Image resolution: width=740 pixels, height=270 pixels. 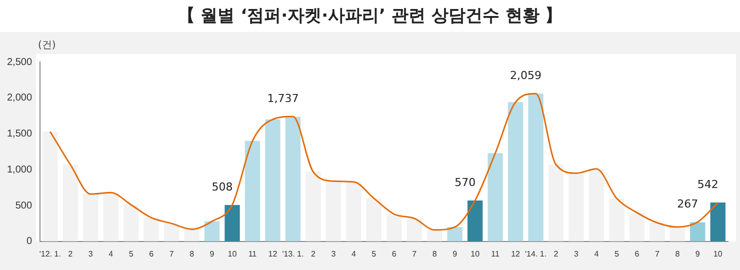 I want to click on y-tick-label: 0, so click(x=29, y=242).